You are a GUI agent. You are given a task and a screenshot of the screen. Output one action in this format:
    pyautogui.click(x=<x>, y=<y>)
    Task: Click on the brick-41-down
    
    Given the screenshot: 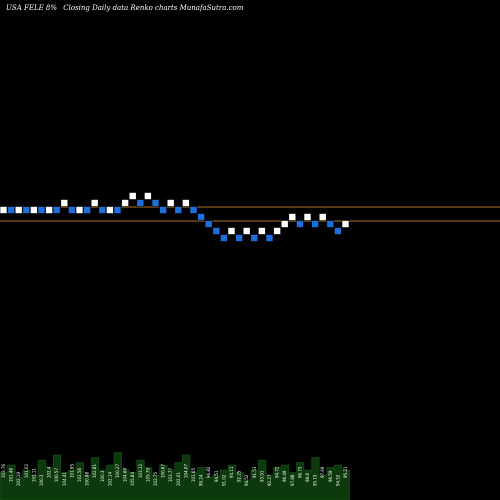 What is the action you would take?
    pyautogui.click(x=315, y=224)
    